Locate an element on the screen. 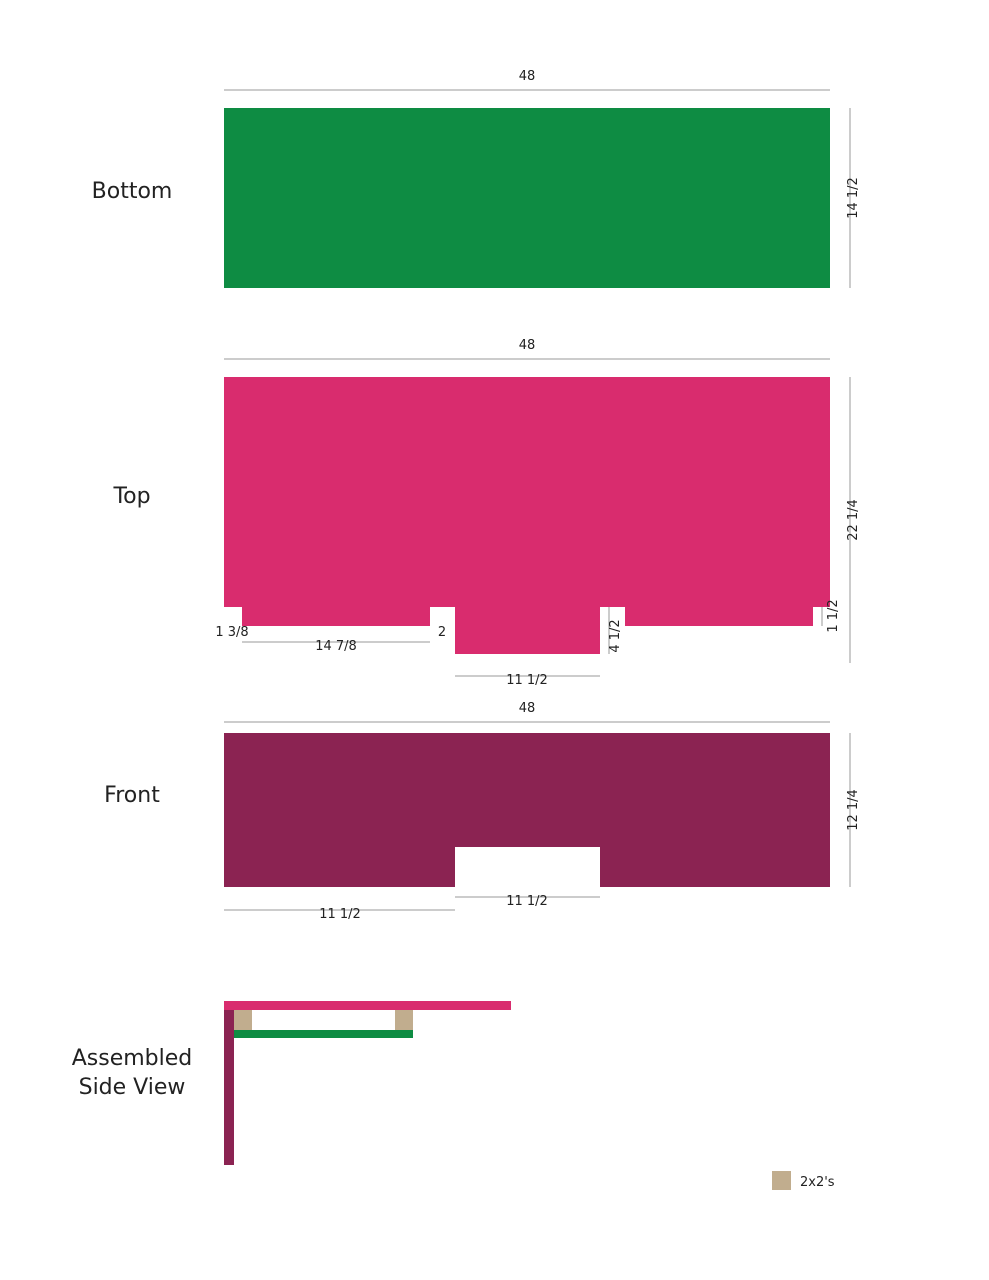  bottom-height-label: 14 1/2 is located at coordinates (853, 198).